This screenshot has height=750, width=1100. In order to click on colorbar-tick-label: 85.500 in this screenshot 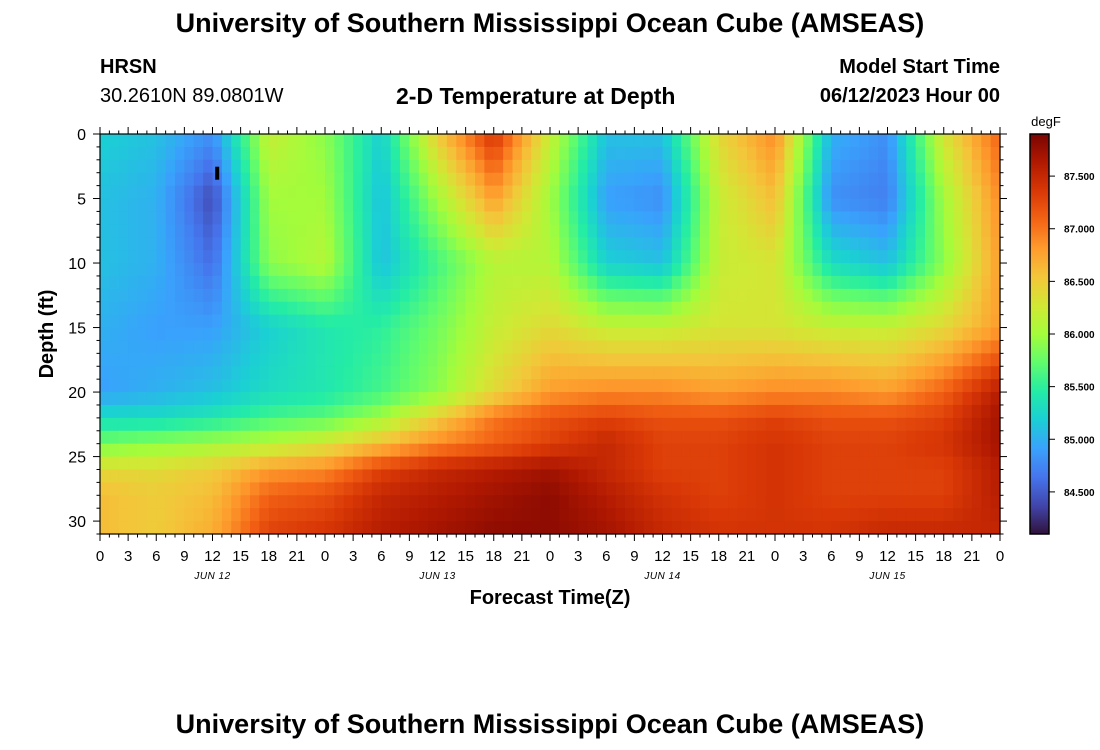, I will do `click(1079, 388)`.